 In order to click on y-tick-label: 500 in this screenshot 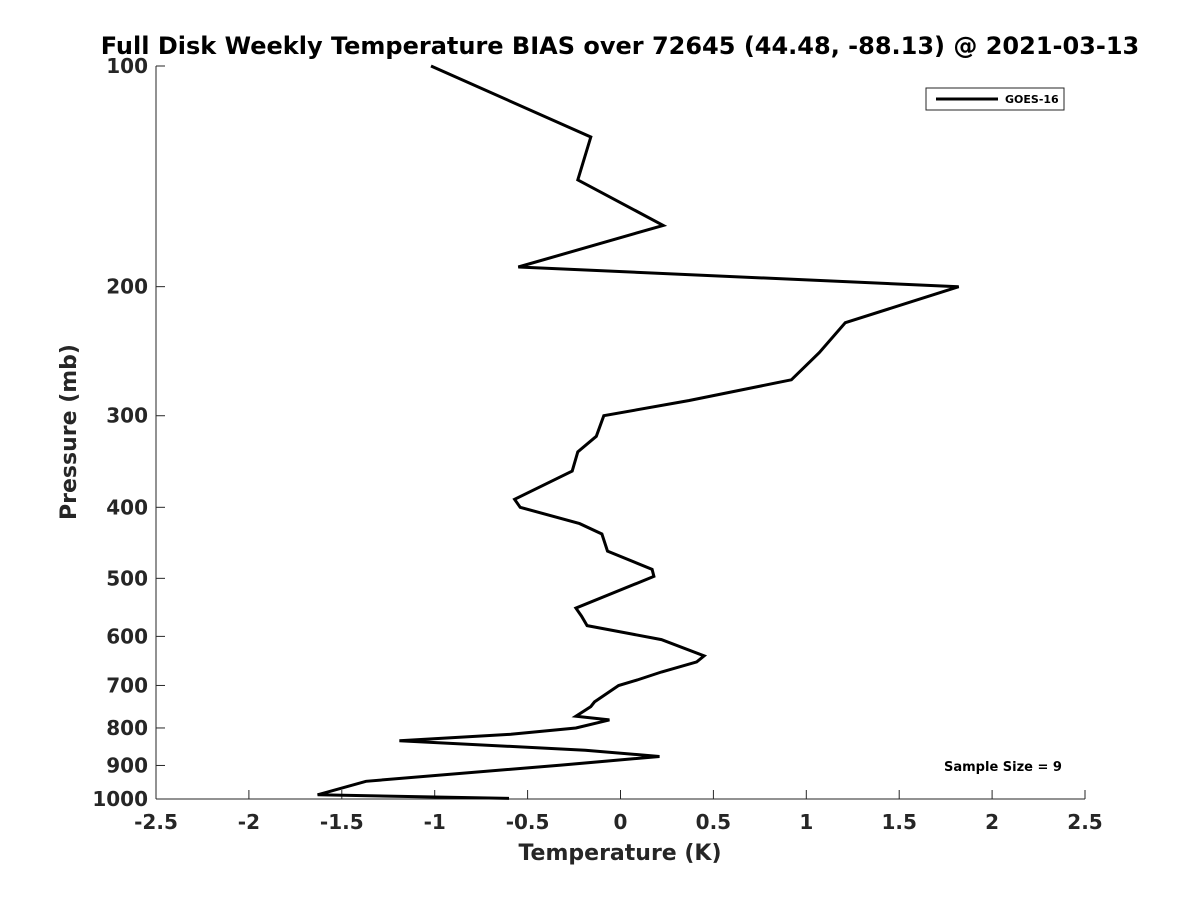, I will do `click(127, 578)`.